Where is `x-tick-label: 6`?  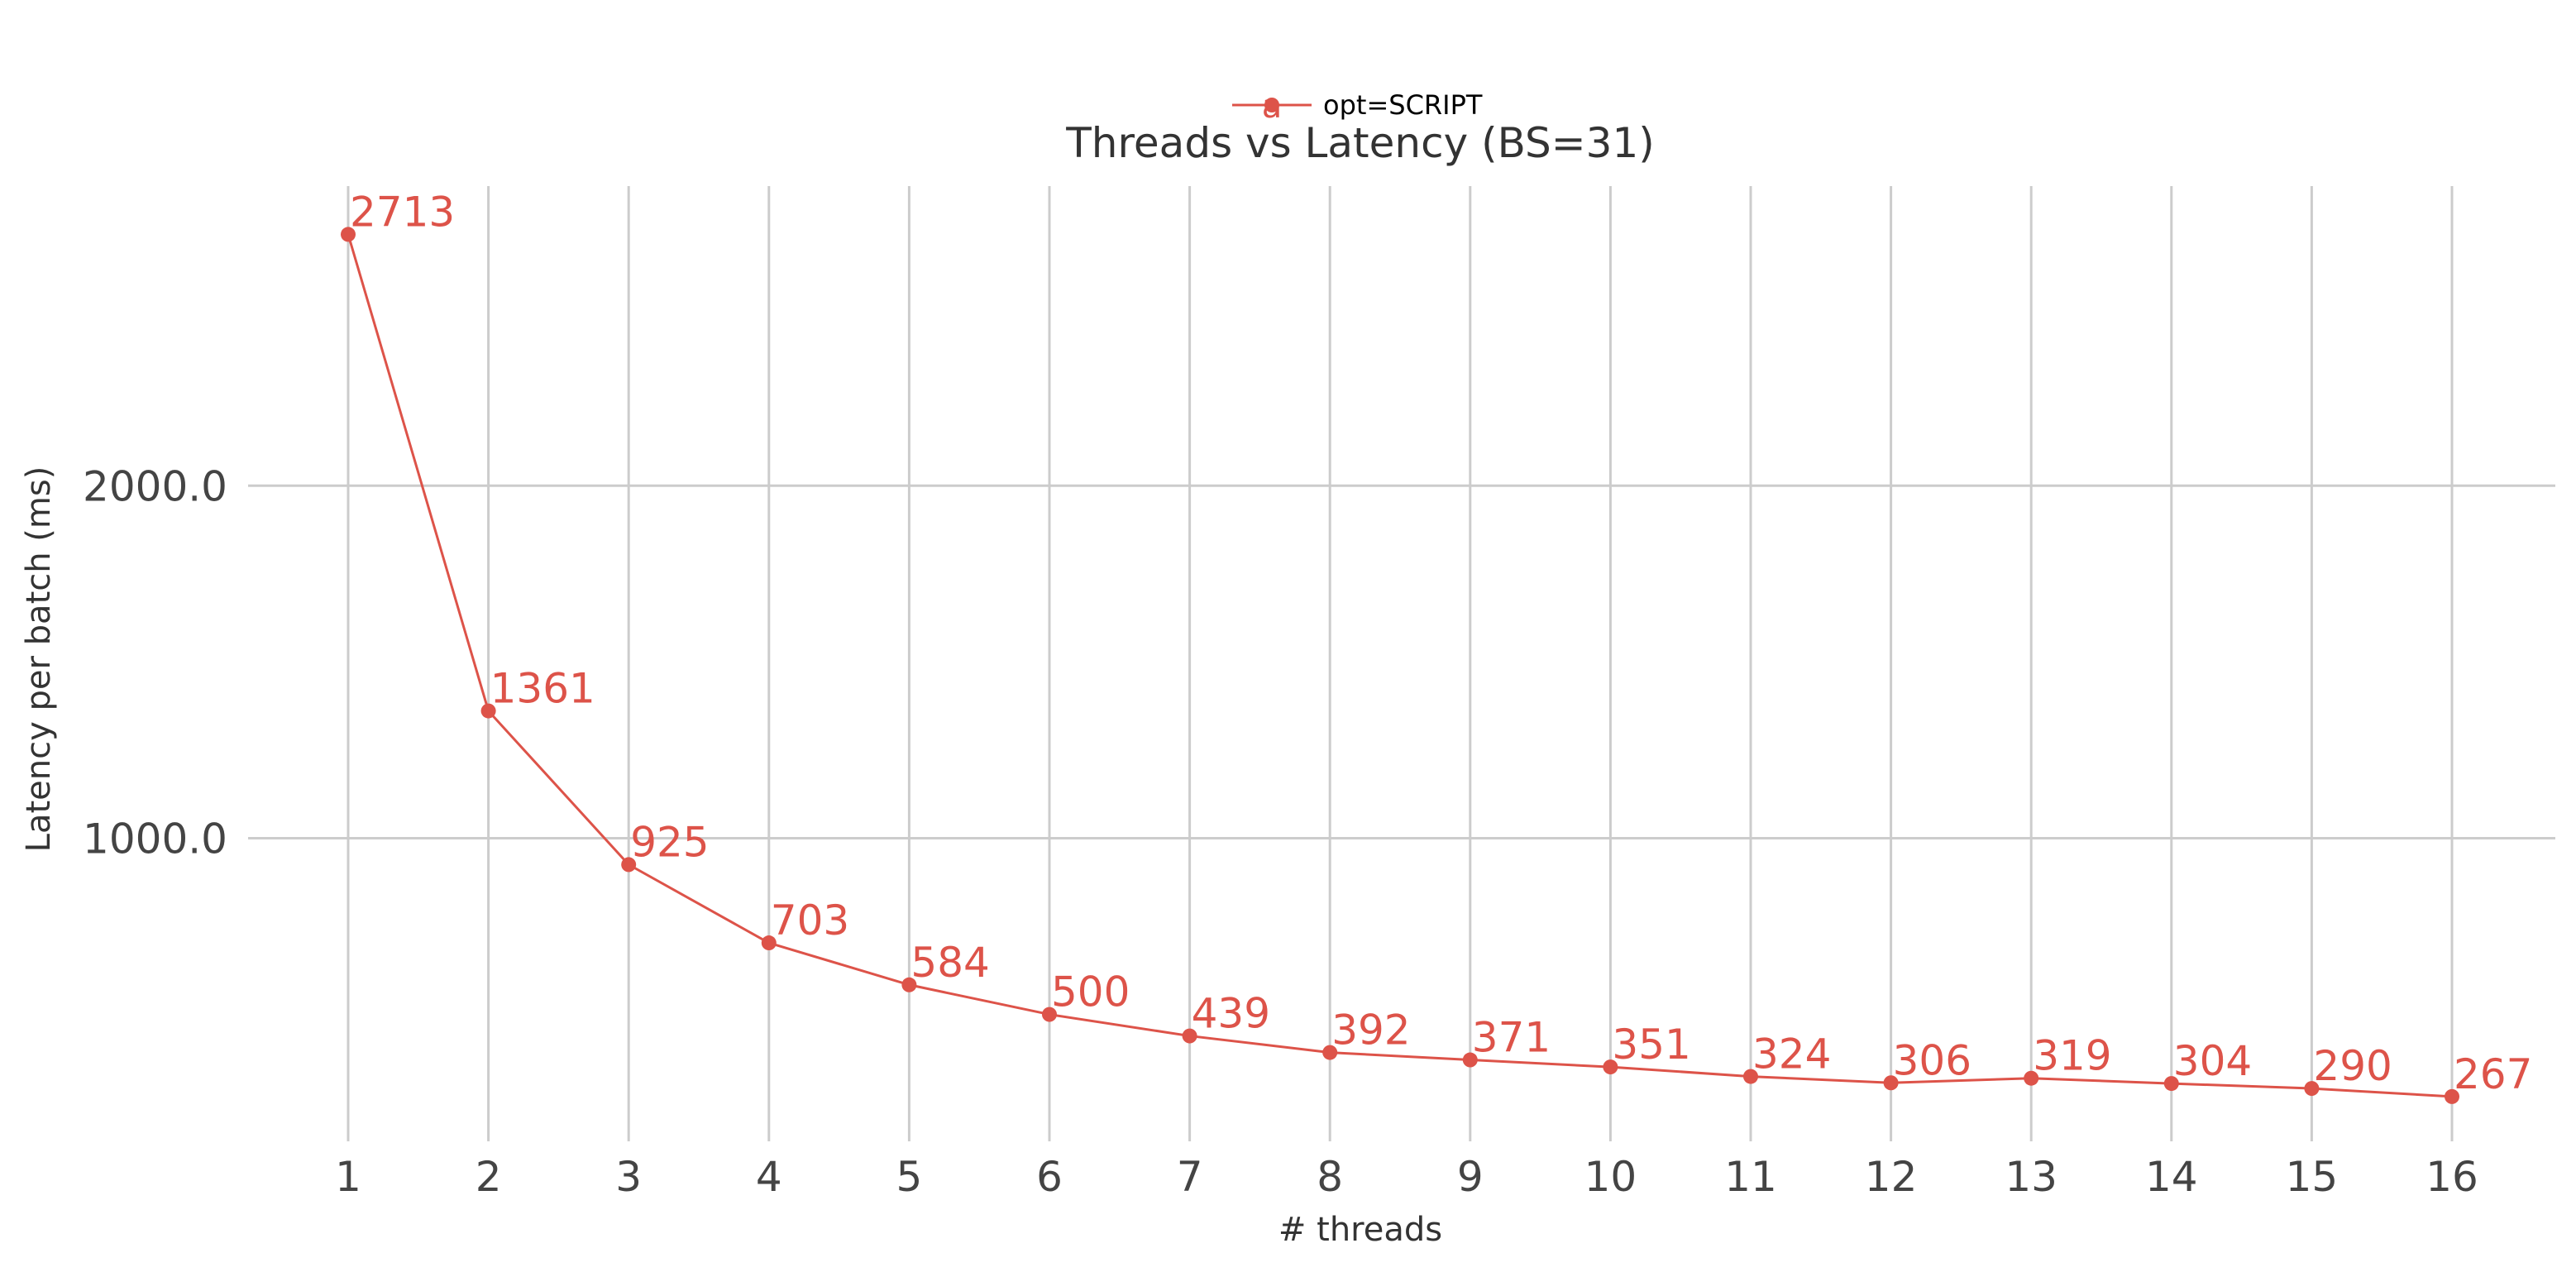
x-tick-label: 6 is located at coordinates (1049, 1177).